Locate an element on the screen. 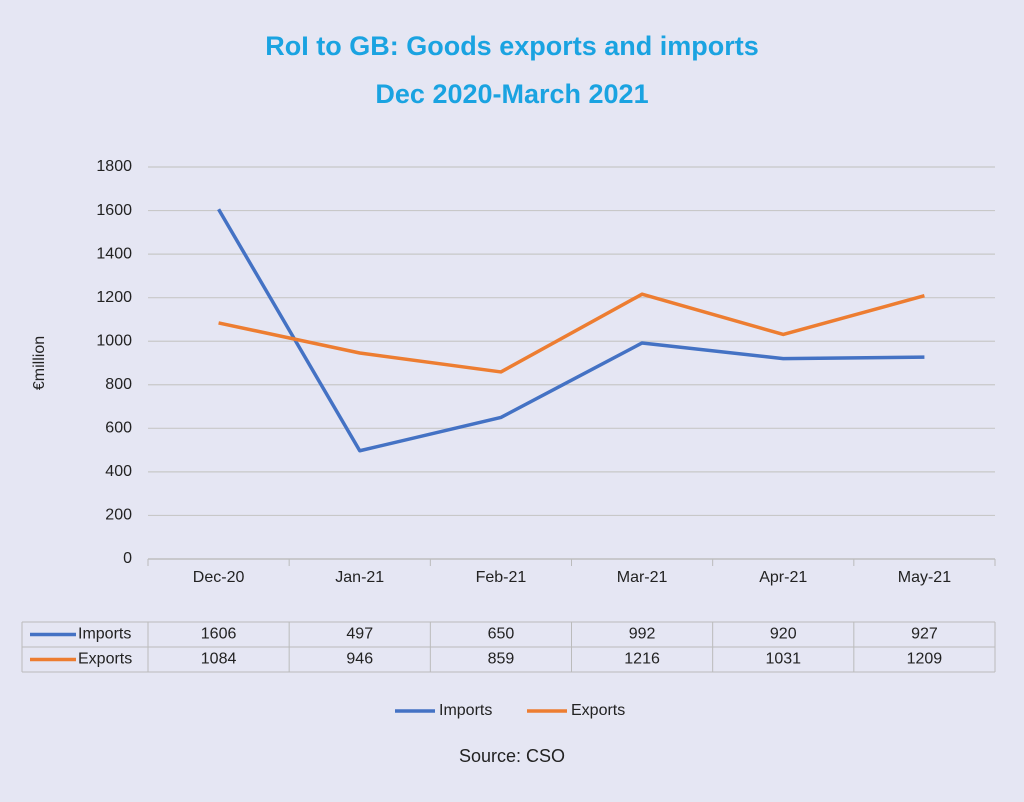 This screenshot has height=802, width=1024. y-tick-label: 0 is located at coordinates (127, 558).